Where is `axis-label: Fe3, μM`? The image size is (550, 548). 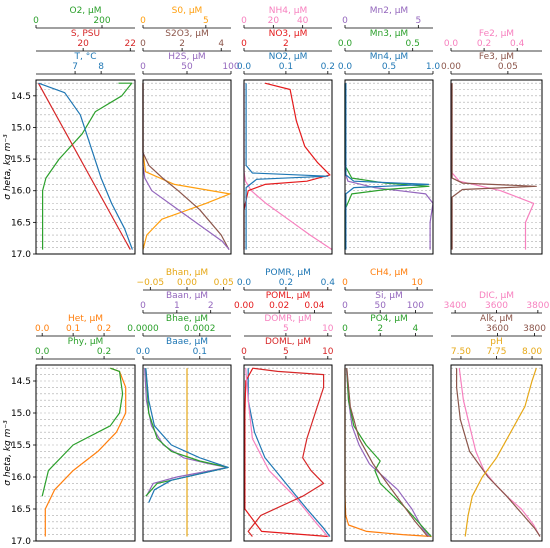 axis-label: Fe3, μM is located at coordinates (496, 57).